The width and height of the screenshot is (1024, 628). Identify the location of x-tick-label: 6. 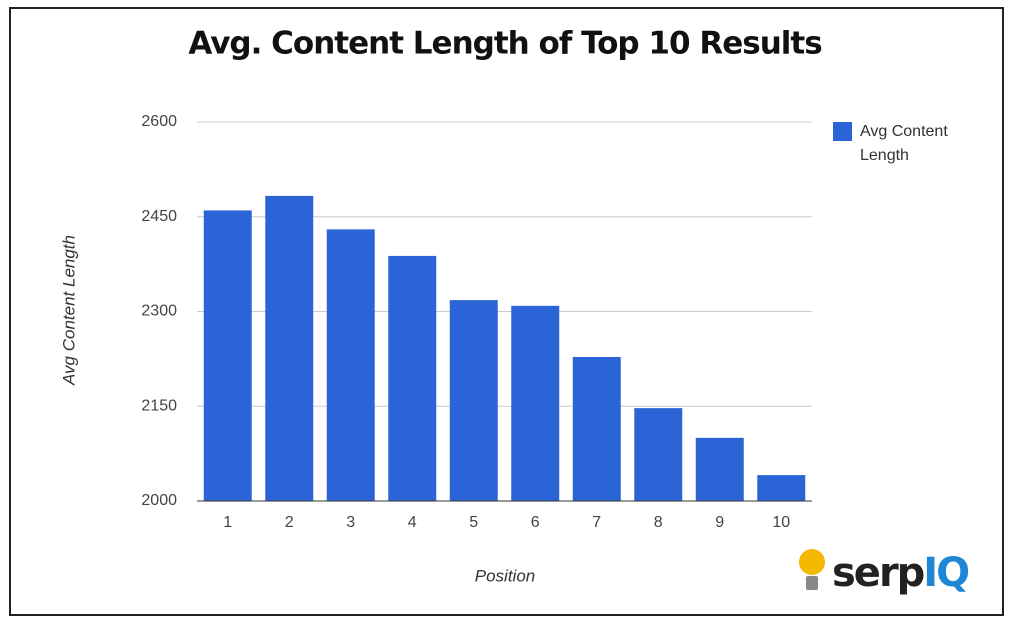
(535, 522).